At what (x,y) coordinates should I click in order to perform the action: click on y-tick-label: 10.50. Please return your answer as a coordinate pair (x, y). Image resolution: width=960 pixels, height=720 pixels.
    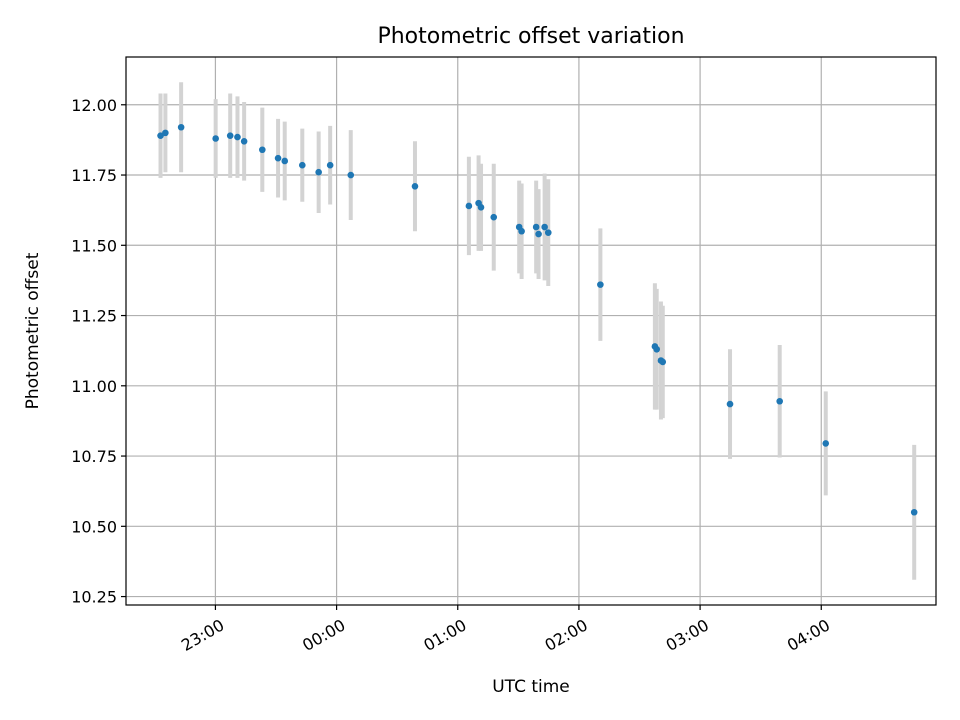
    Looking at the image, I should click on (94, 526).